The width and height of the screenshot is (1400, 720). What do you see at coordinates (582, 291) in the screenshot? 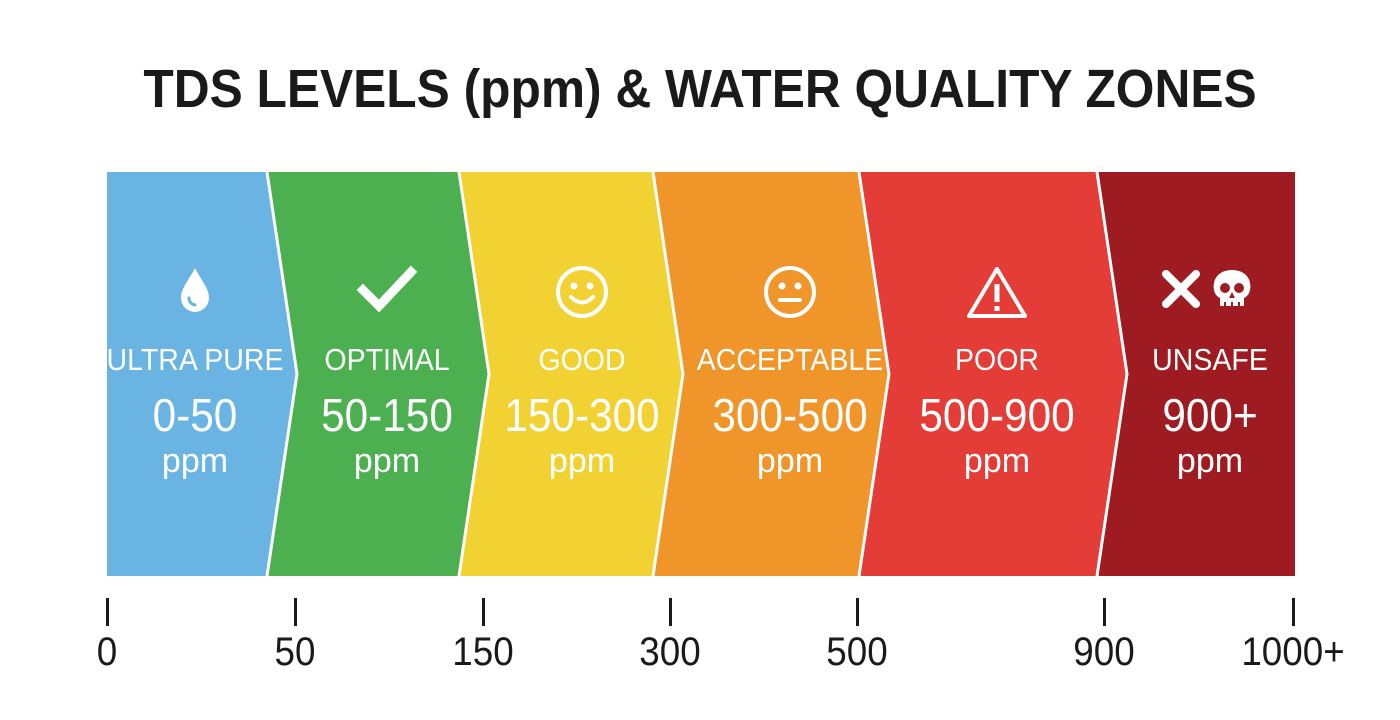
I see `smiley-face-icon` at bounding box center [582, 291].